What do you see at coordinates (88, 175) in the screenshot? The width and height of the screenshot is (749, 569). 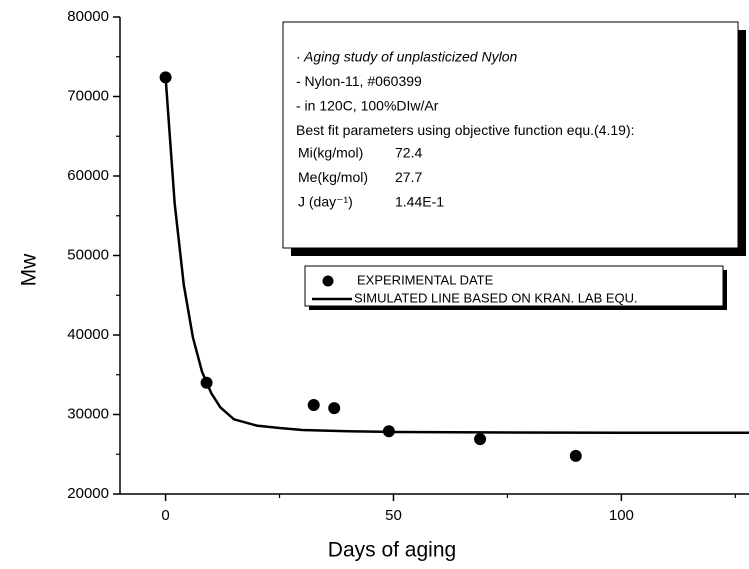 I see `y-tick-label: 60000` at bounding box center [88, 175].